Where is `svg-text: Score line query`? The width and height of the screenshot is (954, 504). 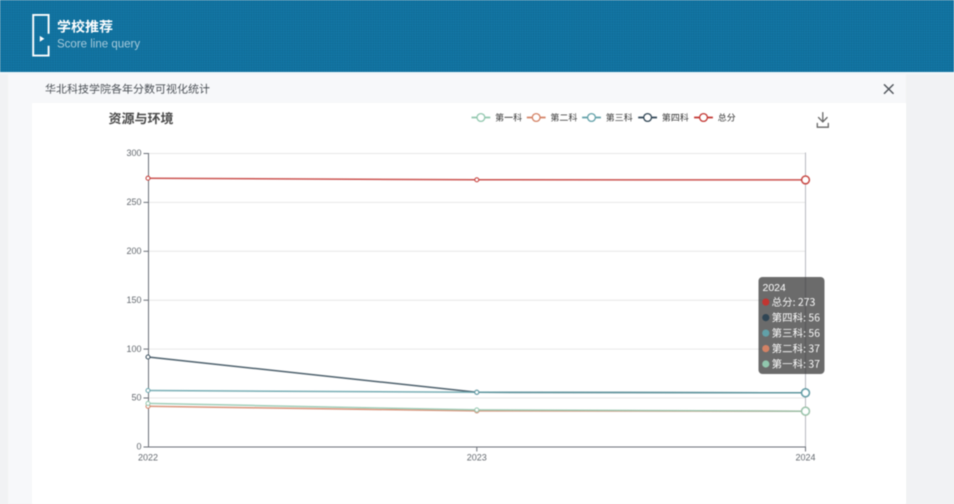
svg-text: Score line query is located at coordinates (98, 44).